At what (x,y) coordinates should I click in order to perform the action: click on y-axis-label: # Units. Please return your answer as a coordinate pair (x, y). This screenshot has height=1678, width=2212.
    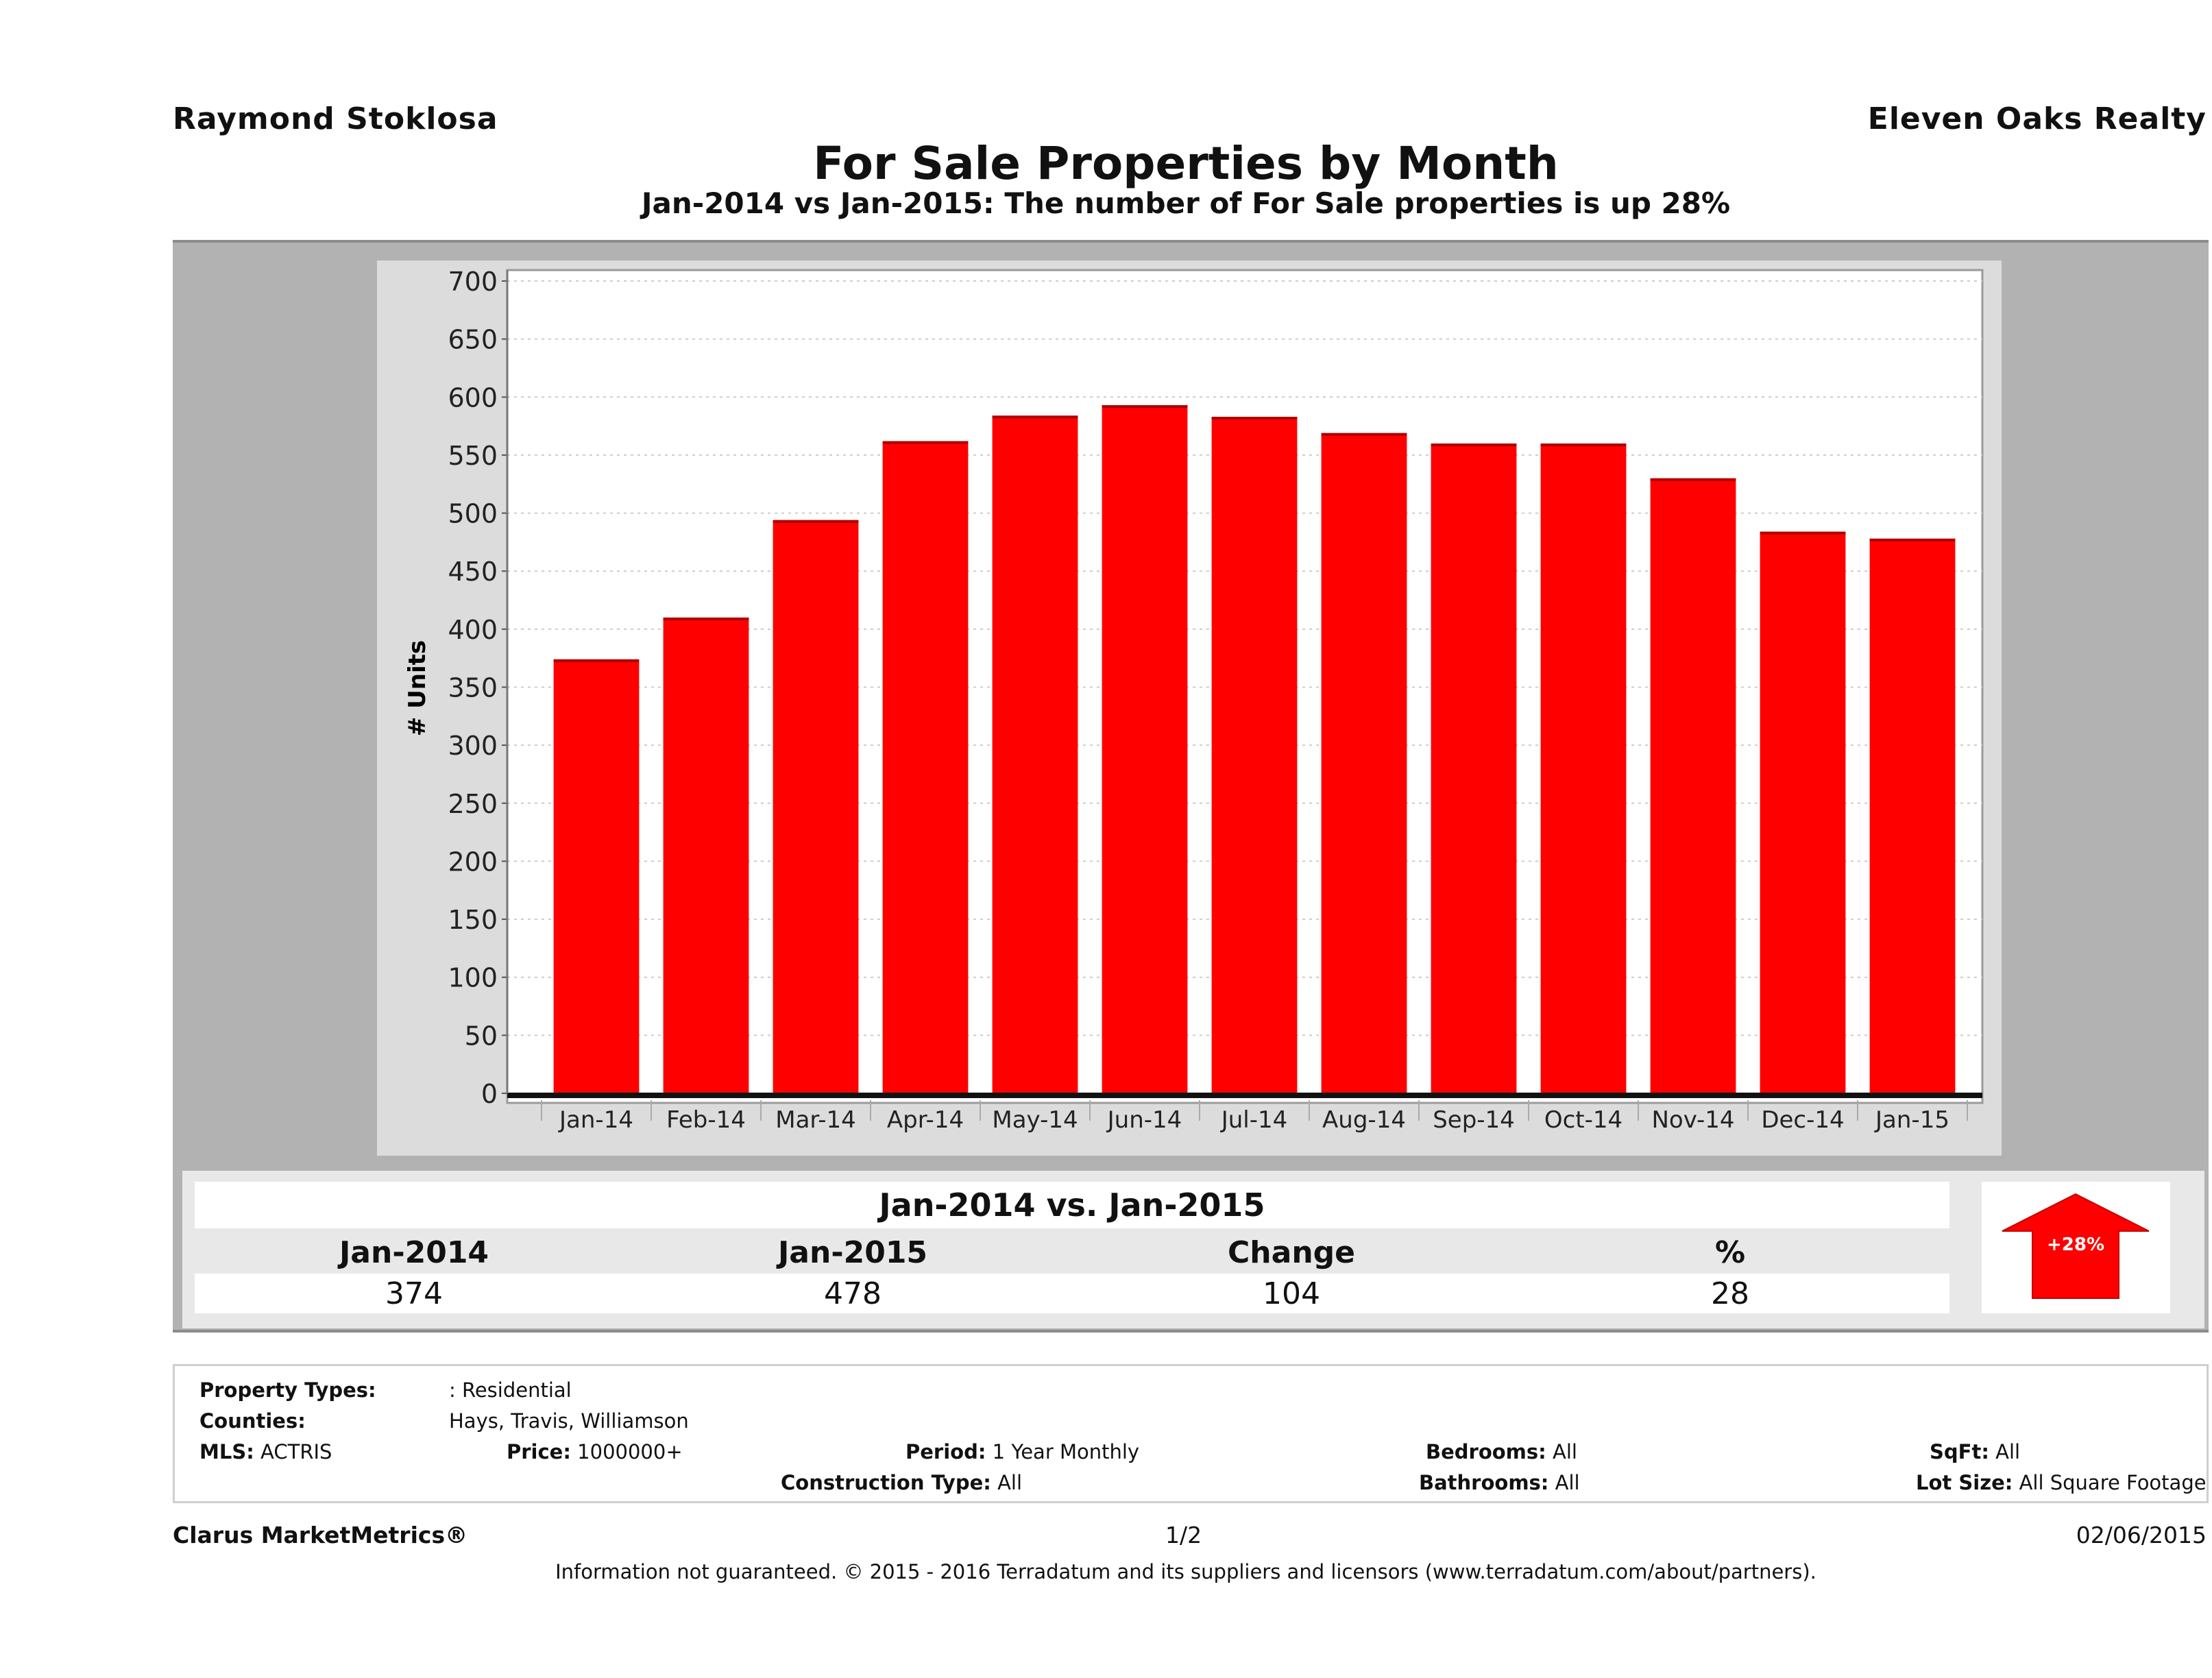
    Looking at the image, I should click on (417, 688).